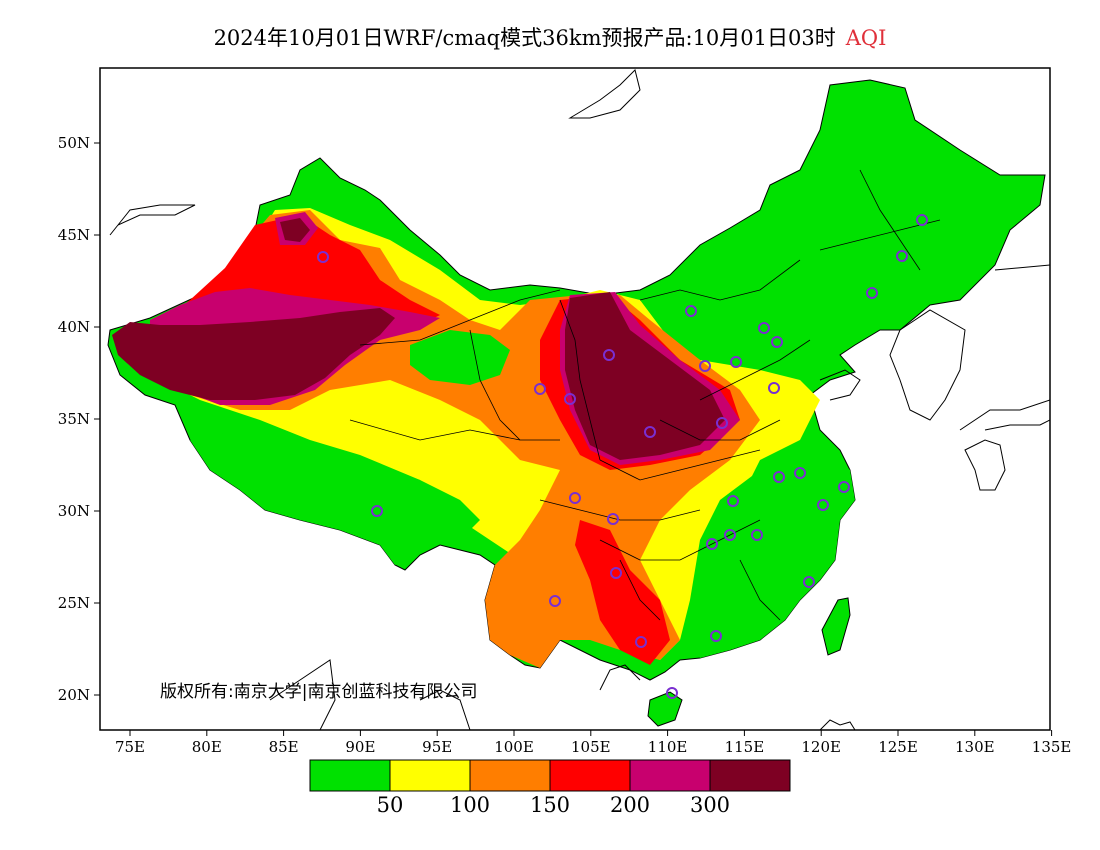 This screenshot has height=850, width=1100. What do you see at coordinates (318, 692) in the screenshot?
I see `copyright-text: 版权所有:南京大学|南京创蓝科技有限公司` at bounding box center [318, 692].